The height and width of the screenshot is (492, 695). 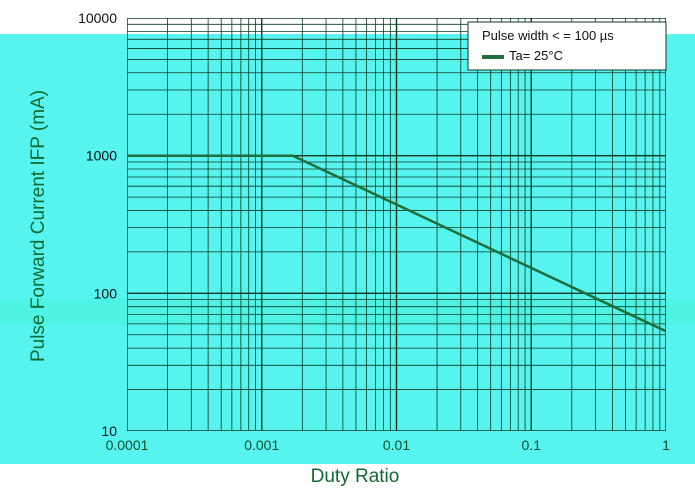 What do you see at coordinates (109, 431) in the screenshot?
I see `y-tick-label: 10` at bounding box center [109, 431].